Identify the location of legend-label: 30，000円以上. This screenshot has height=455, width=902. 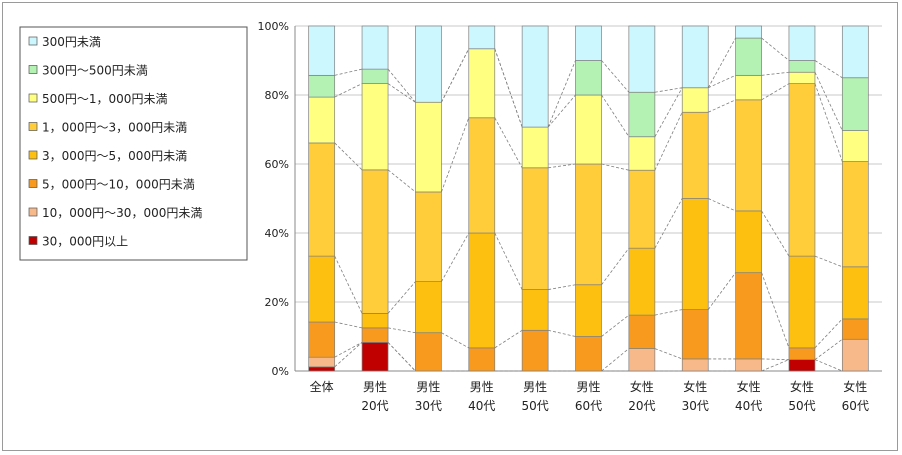
(85, 242).